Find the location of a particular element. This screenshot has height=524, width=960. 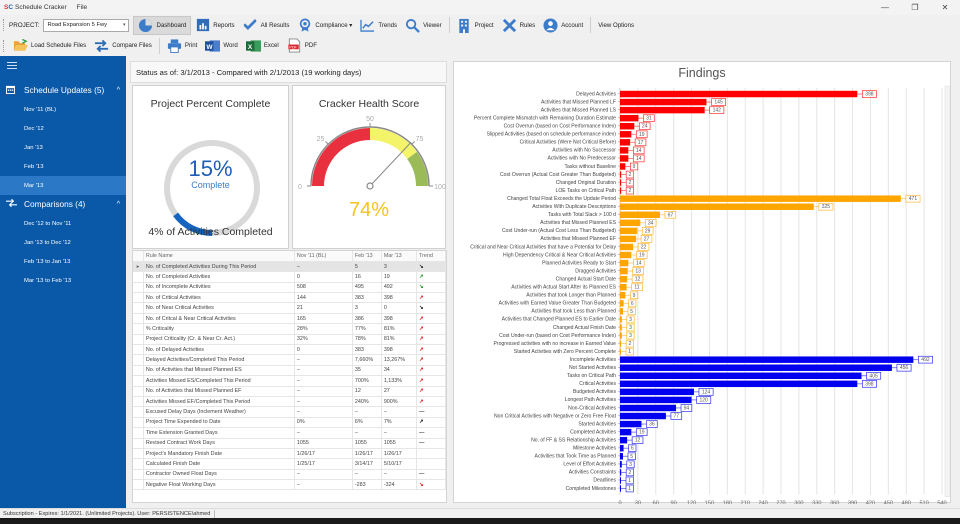

trends-button: Trends is located at coordinates (378, 25).